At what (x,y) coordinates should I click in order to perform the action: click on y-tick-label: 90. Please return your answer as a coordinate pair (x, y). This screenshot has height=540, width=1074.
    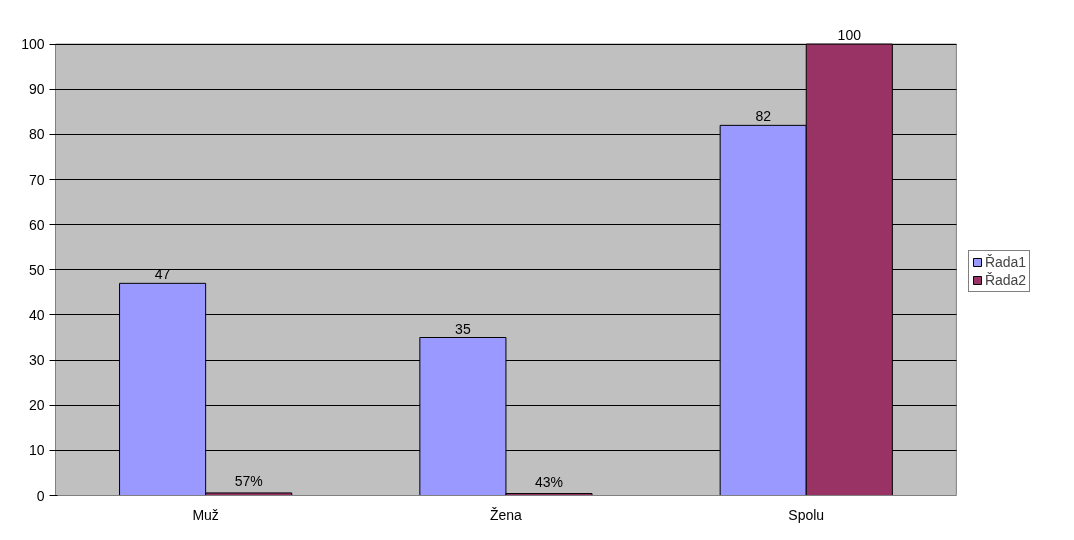
    Looking at the image, I should click on (36, 89).